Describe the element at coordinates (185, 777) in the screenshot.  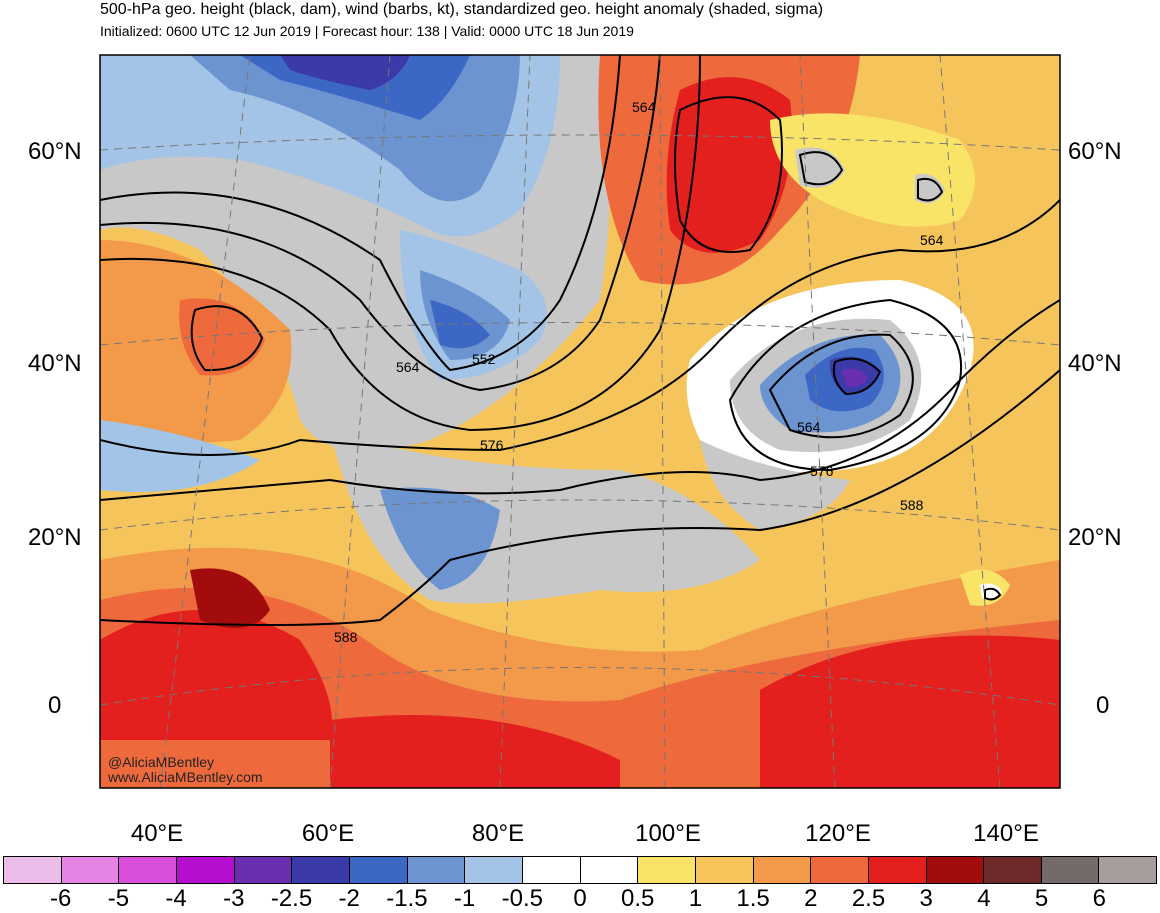
I see `credit-website: www.AliciaMBentley.com` at that location.